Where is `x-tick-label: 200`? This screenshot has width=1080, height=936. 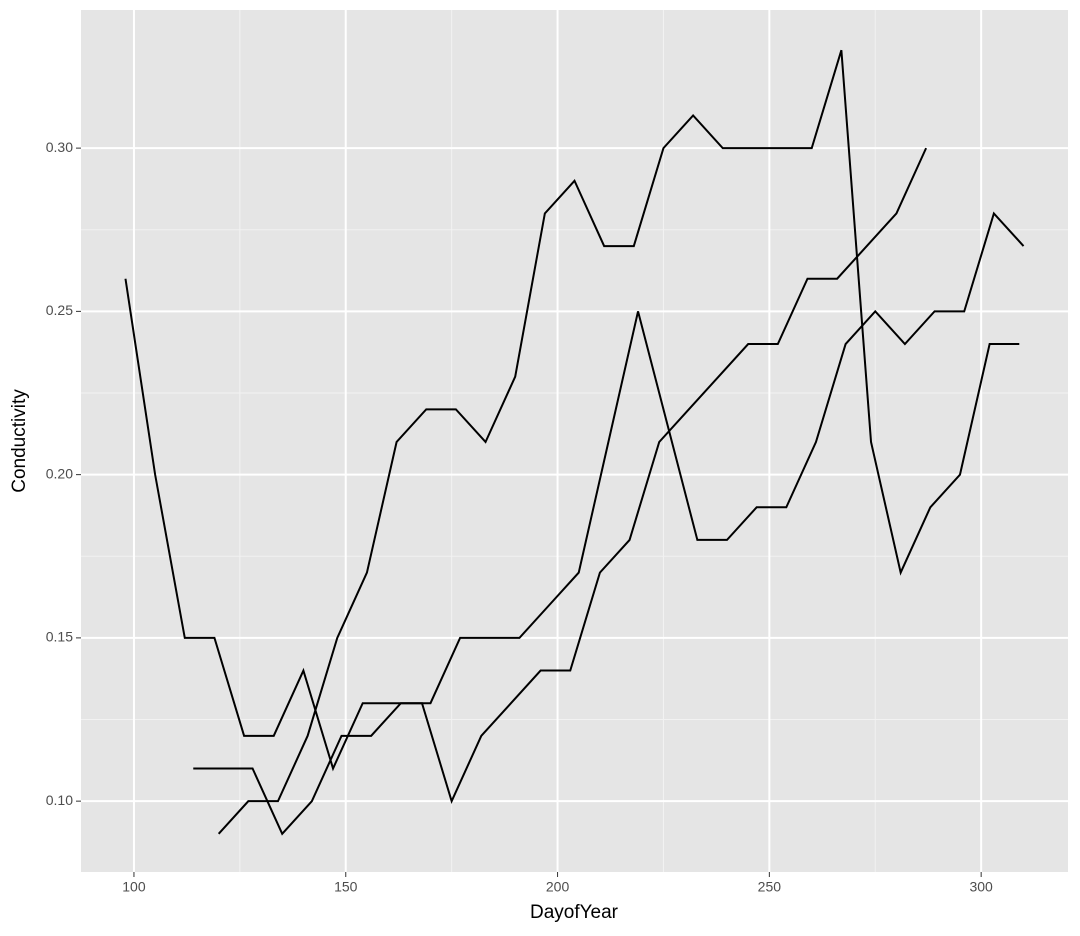 x-tick-label: 200 is located at coordinates (558, 887).